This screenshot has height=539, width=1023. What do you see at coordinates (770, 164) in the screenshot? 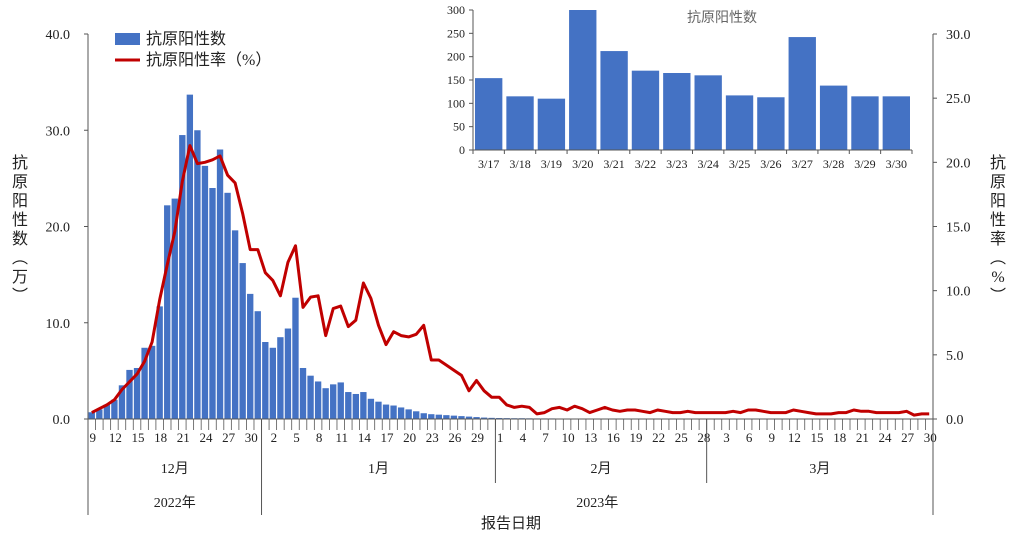
I see `inset-x-label: 3/26` at bounding box center [770, 164].